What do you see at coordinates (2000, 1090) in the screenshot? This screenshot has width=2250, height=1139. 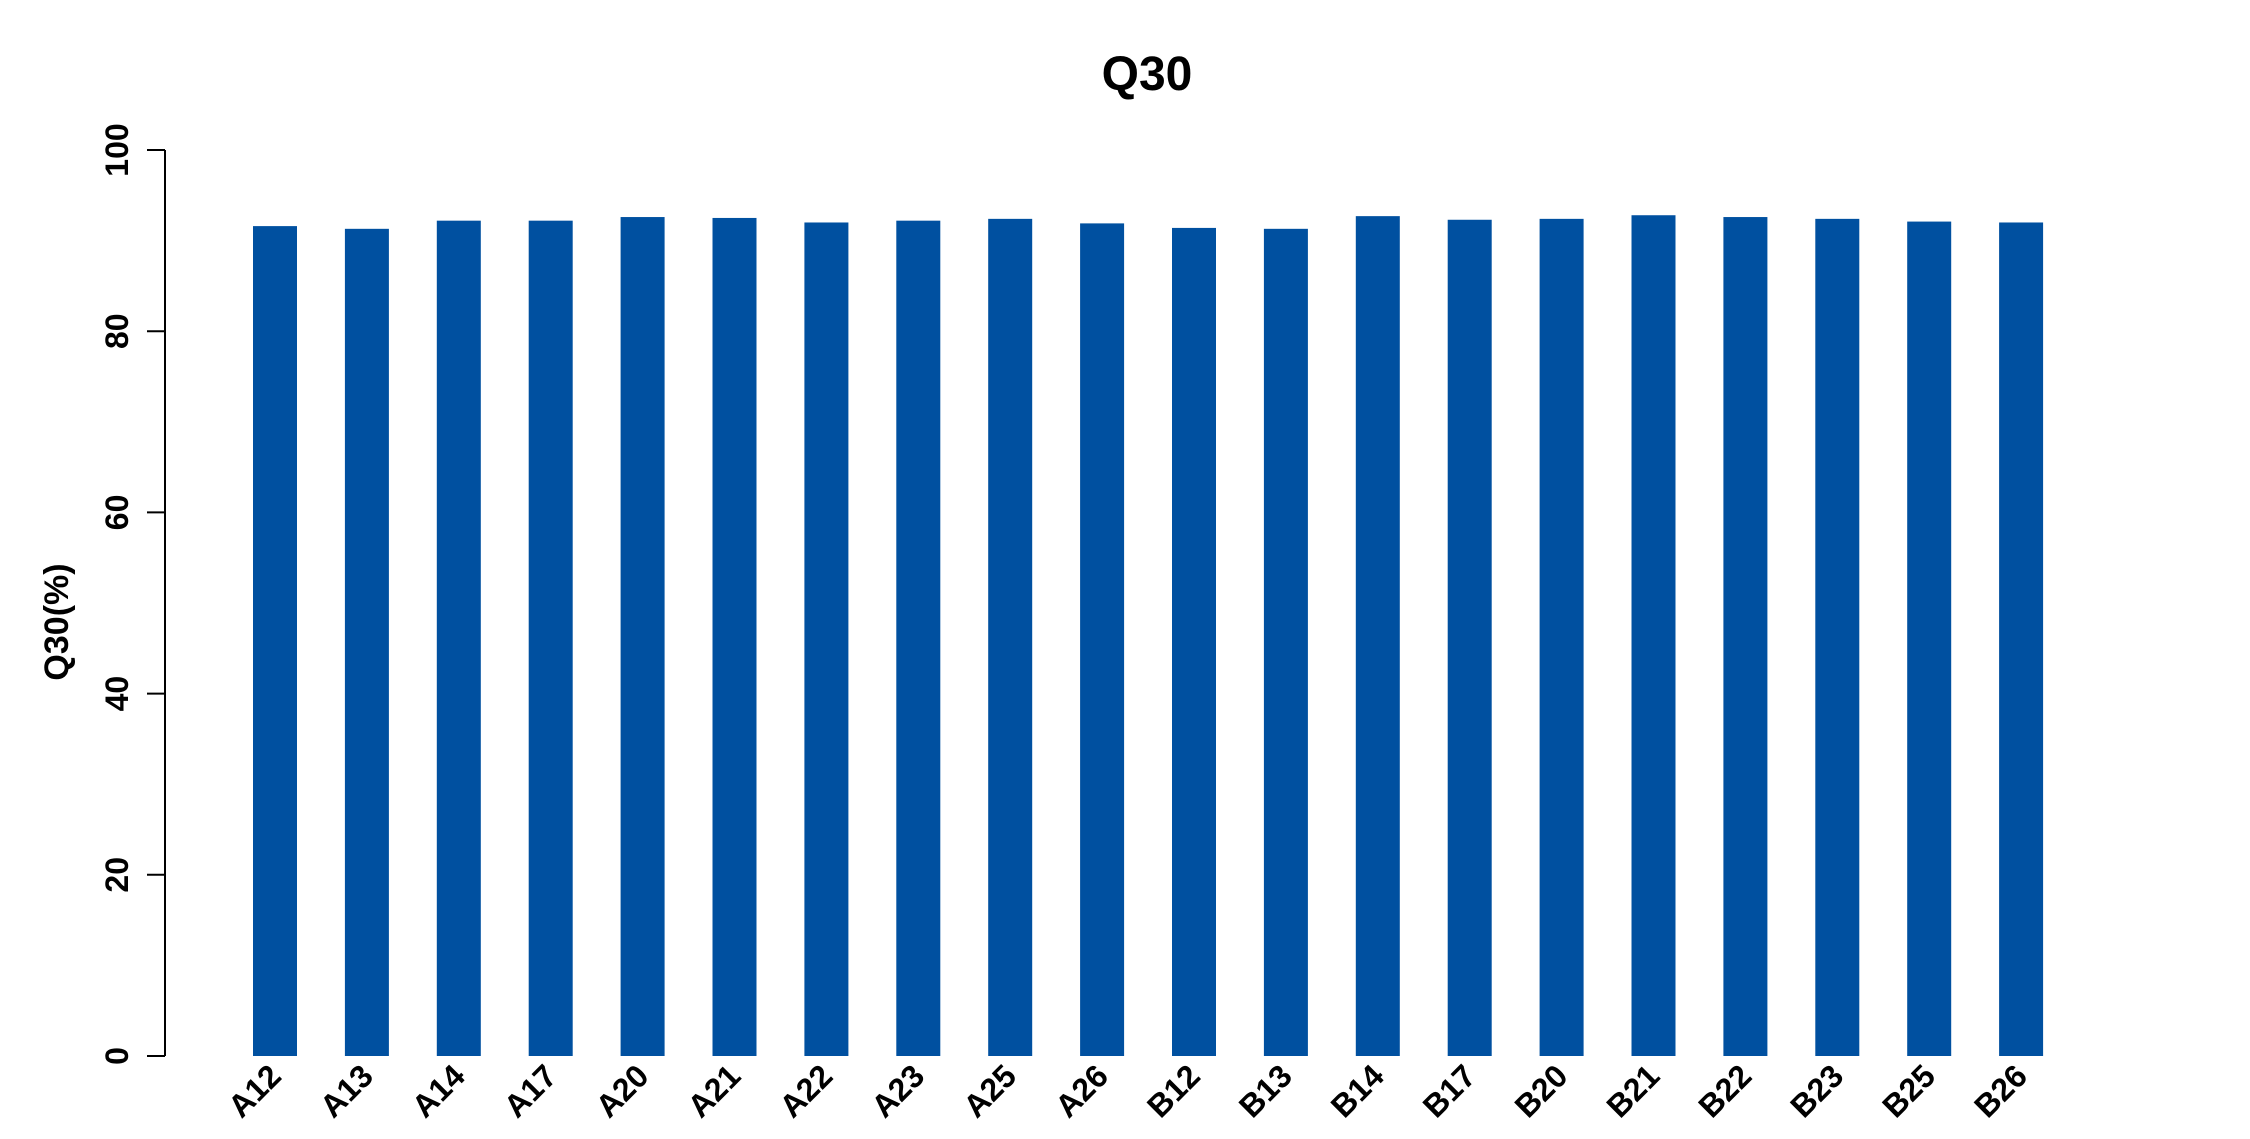 I see `x-tick-label: B26` at bounding box center [2000, 1090].